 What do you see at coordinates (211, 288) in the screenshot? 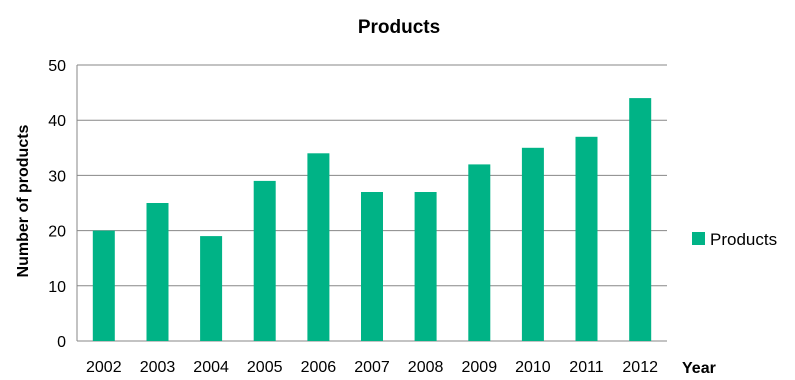
I see `bar-2004` at bounding box center [211, 288].